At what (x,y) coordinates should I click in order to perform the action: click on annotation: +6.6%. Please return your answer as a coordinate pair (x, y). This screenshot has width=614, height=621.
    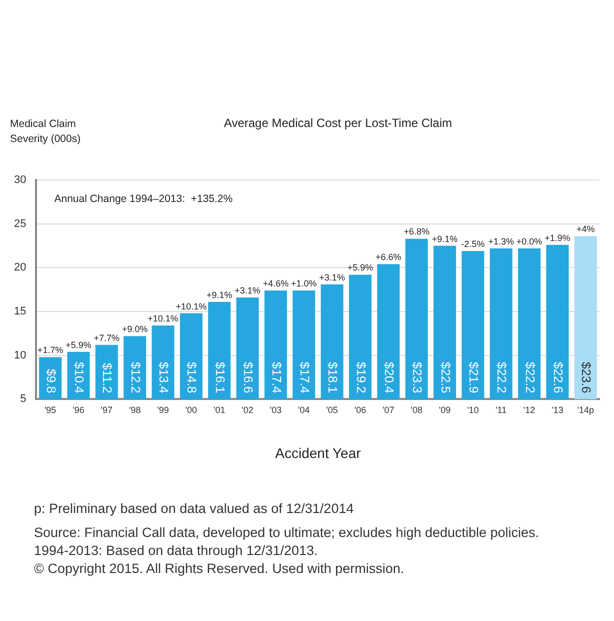
    Looking at the image, I should click on (389, 257).